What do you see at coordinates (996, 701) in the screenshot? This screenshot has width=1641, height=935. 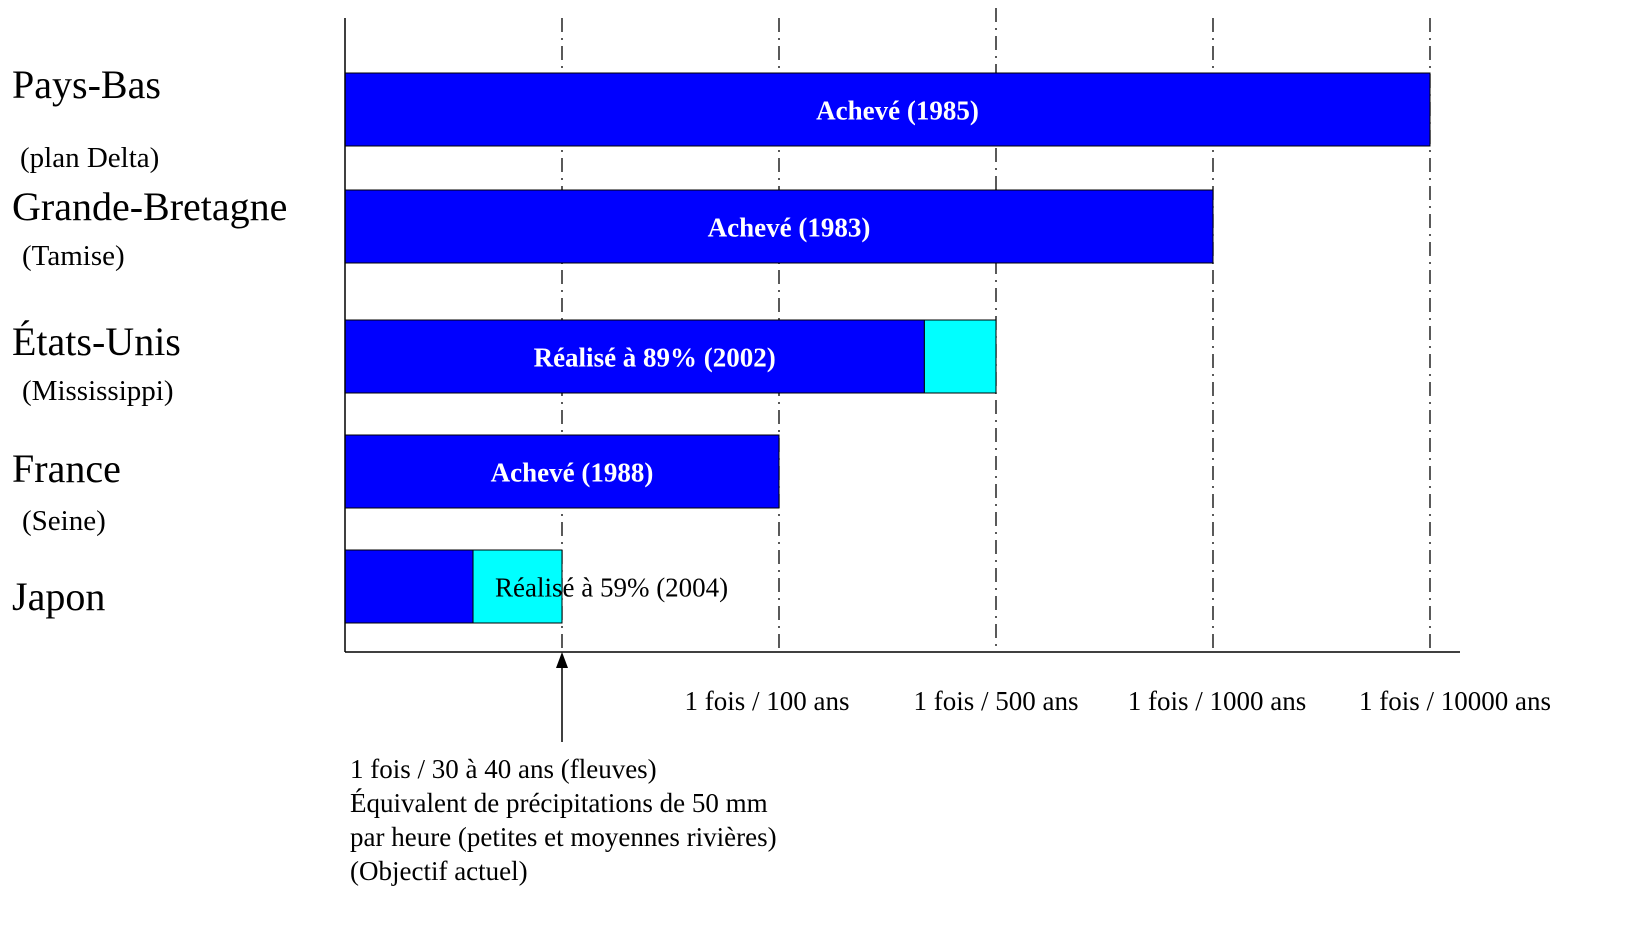 I see `x-tick-label-2: 1 fois / 500 ans` at bounding box center [996, 701].